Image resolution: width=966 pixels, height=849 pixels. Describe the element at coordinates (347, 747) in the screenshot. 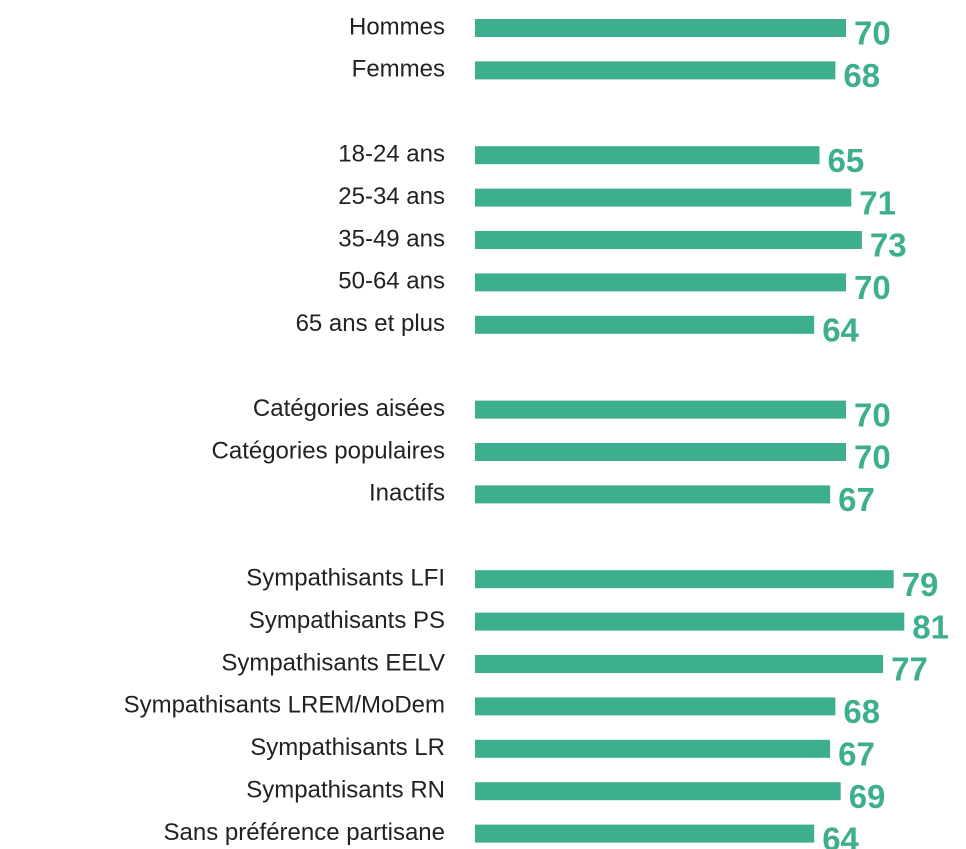

I see `category-label: Sympathisants LR` at that location.